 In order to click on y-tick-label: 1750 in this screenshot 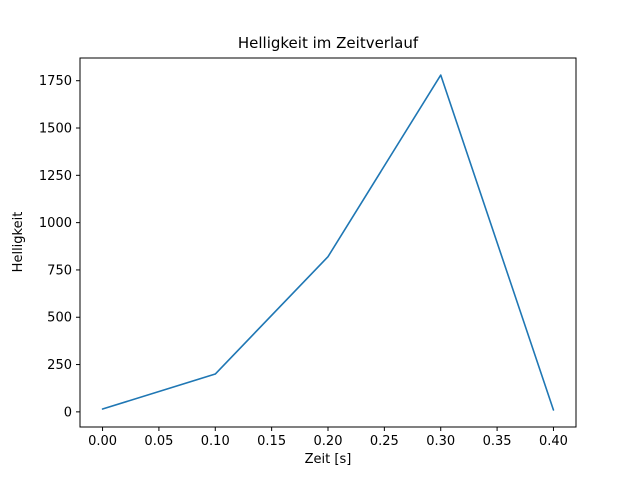, I will do `click(55, 81)`.